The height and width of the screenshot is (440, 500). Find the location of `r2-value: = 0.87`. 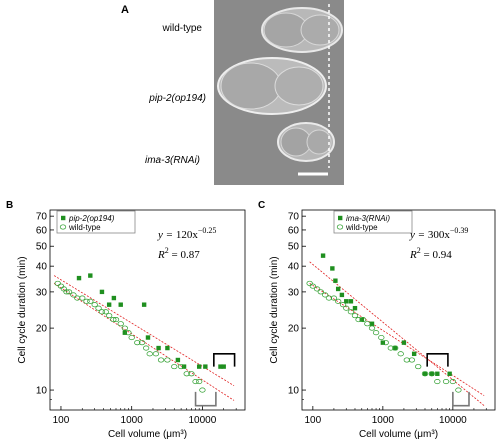

r2-value: = 0.87 is located at coordinates (184, 255).